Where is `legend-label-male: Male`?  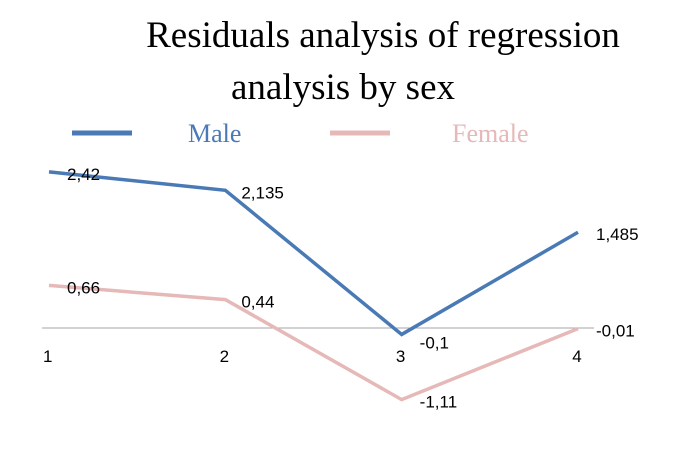 legend-label-male: Male is located at coordinates (214, 133).